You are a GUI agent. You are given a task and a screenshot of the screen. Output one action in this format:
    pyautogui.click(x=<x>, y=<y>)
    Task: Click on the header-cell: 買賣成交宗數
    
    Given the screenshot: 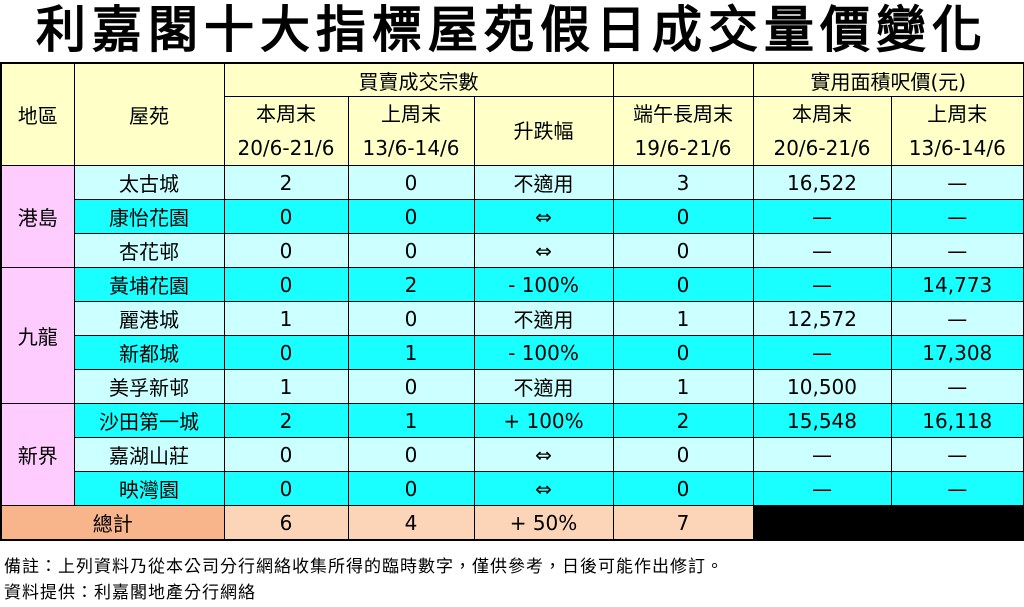 What is the action you would take?
    pyautogui.click(x=418, y=79)
    